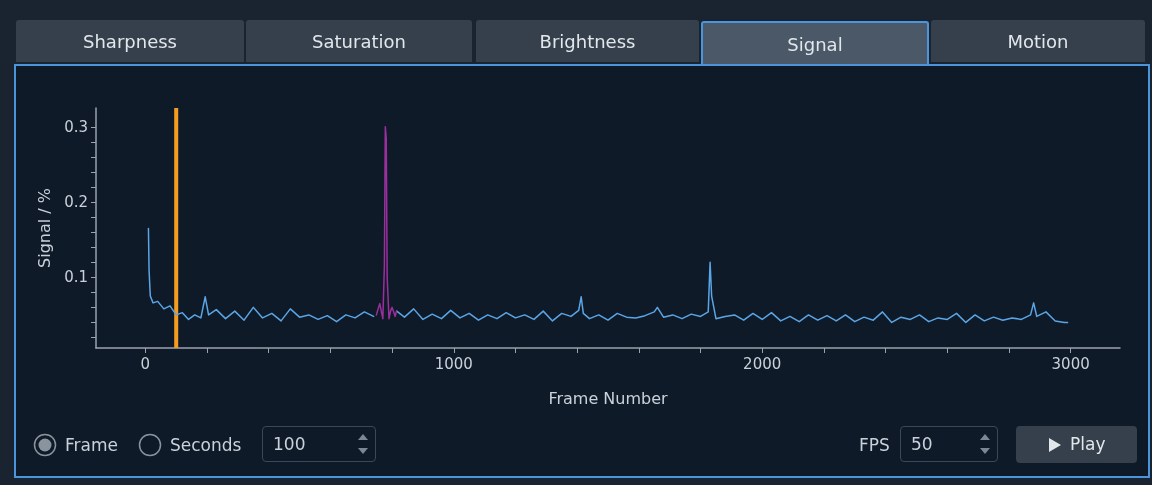 The height and width of the screenshot is (485, 1152). Describe the element at coordinates (608, 398) in the screenshot. I see `x-axis-title: Frame Number` at that location.